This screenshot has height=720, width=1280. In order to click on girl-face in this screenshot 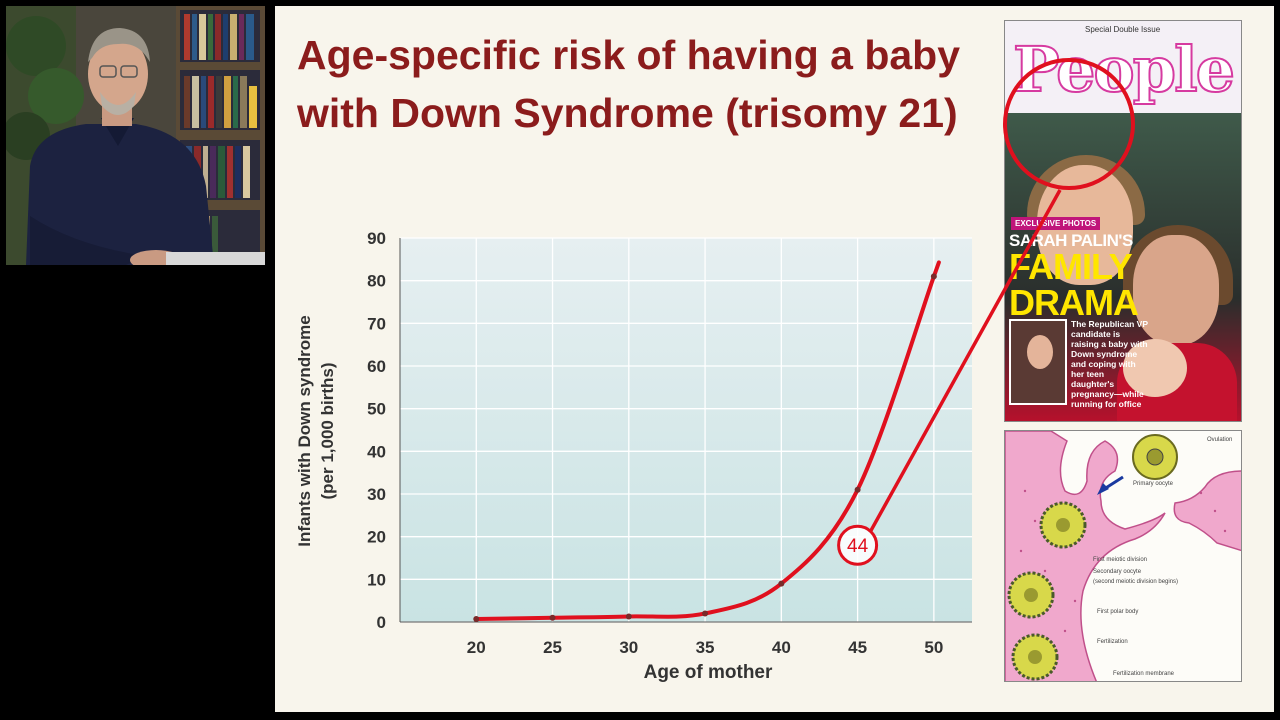, I will do `click(1176, 290)`.